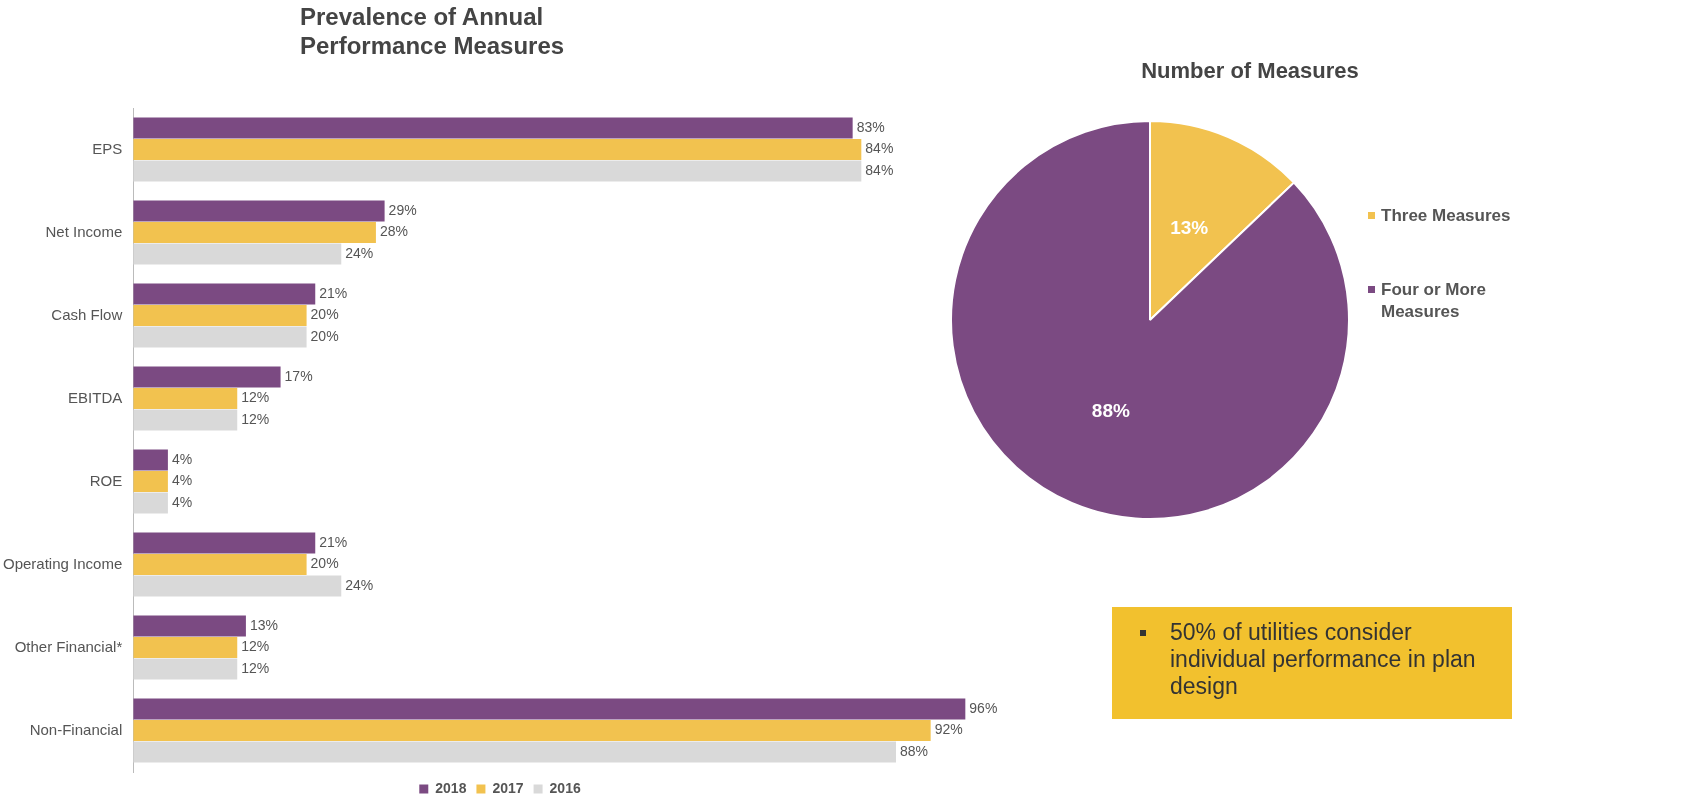 This screenshot has height=807, width=1690. What do you see at coordinates (106, 480) in the screenshot?
I see `y-tick-label: ROE` at bounding box center [106, 480].